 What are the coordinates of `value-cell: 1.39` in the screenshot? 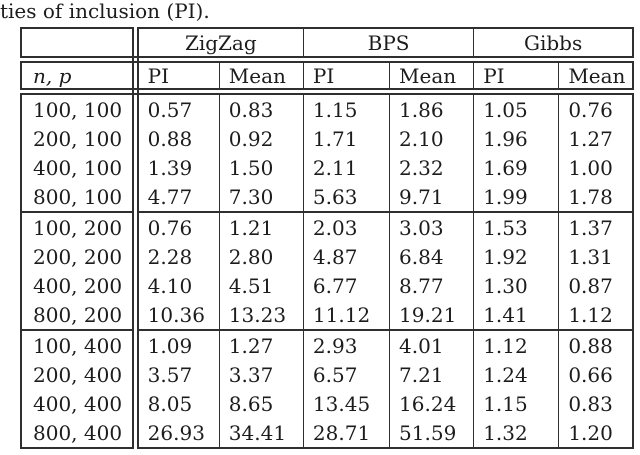 It's located at (177, 167).